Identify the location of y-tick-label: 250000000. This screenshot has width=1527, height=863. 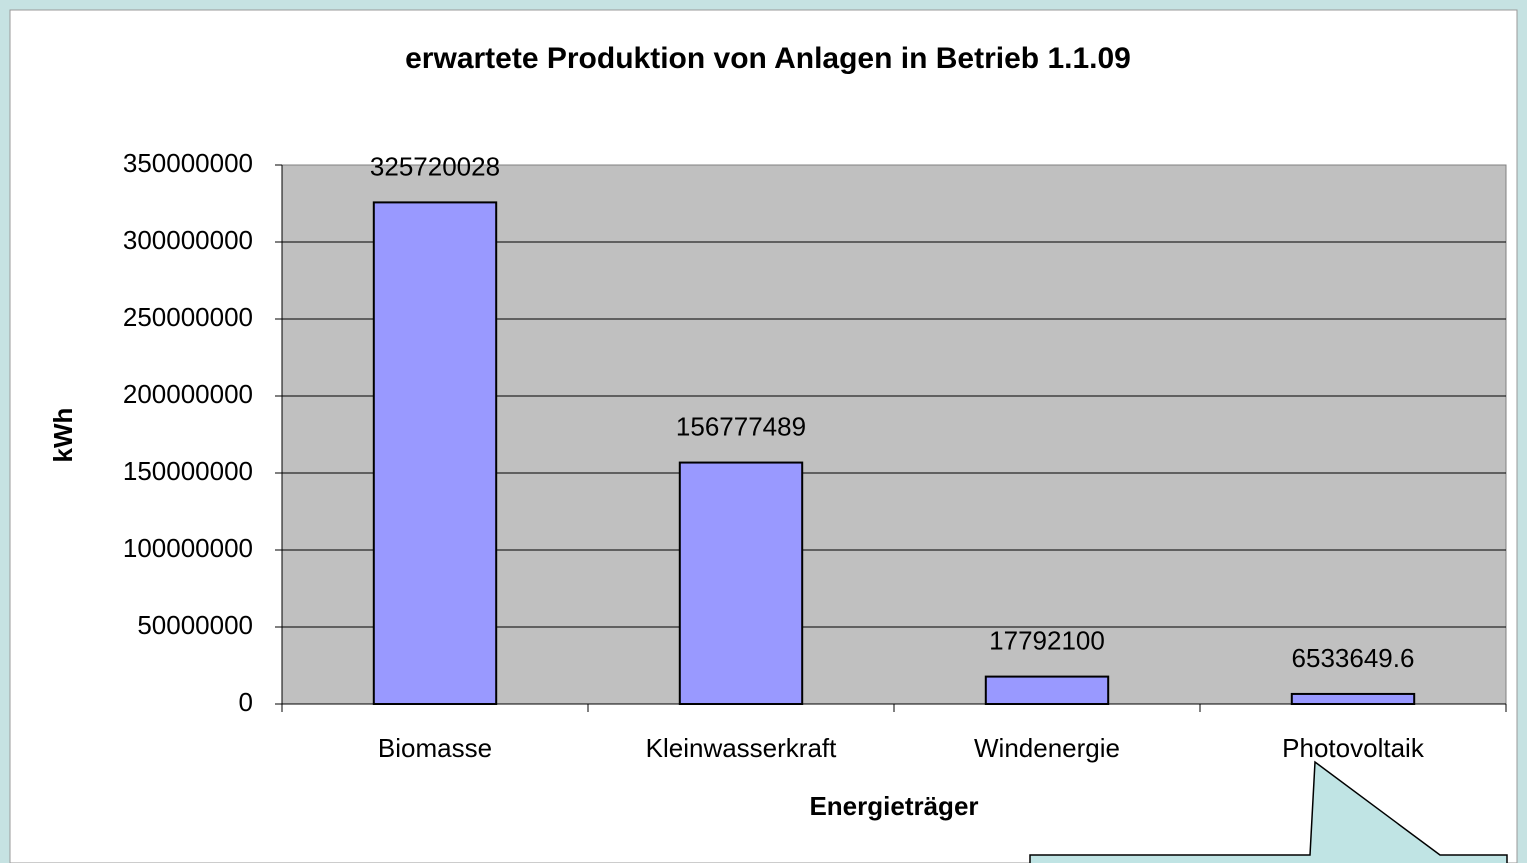
(188, 317).